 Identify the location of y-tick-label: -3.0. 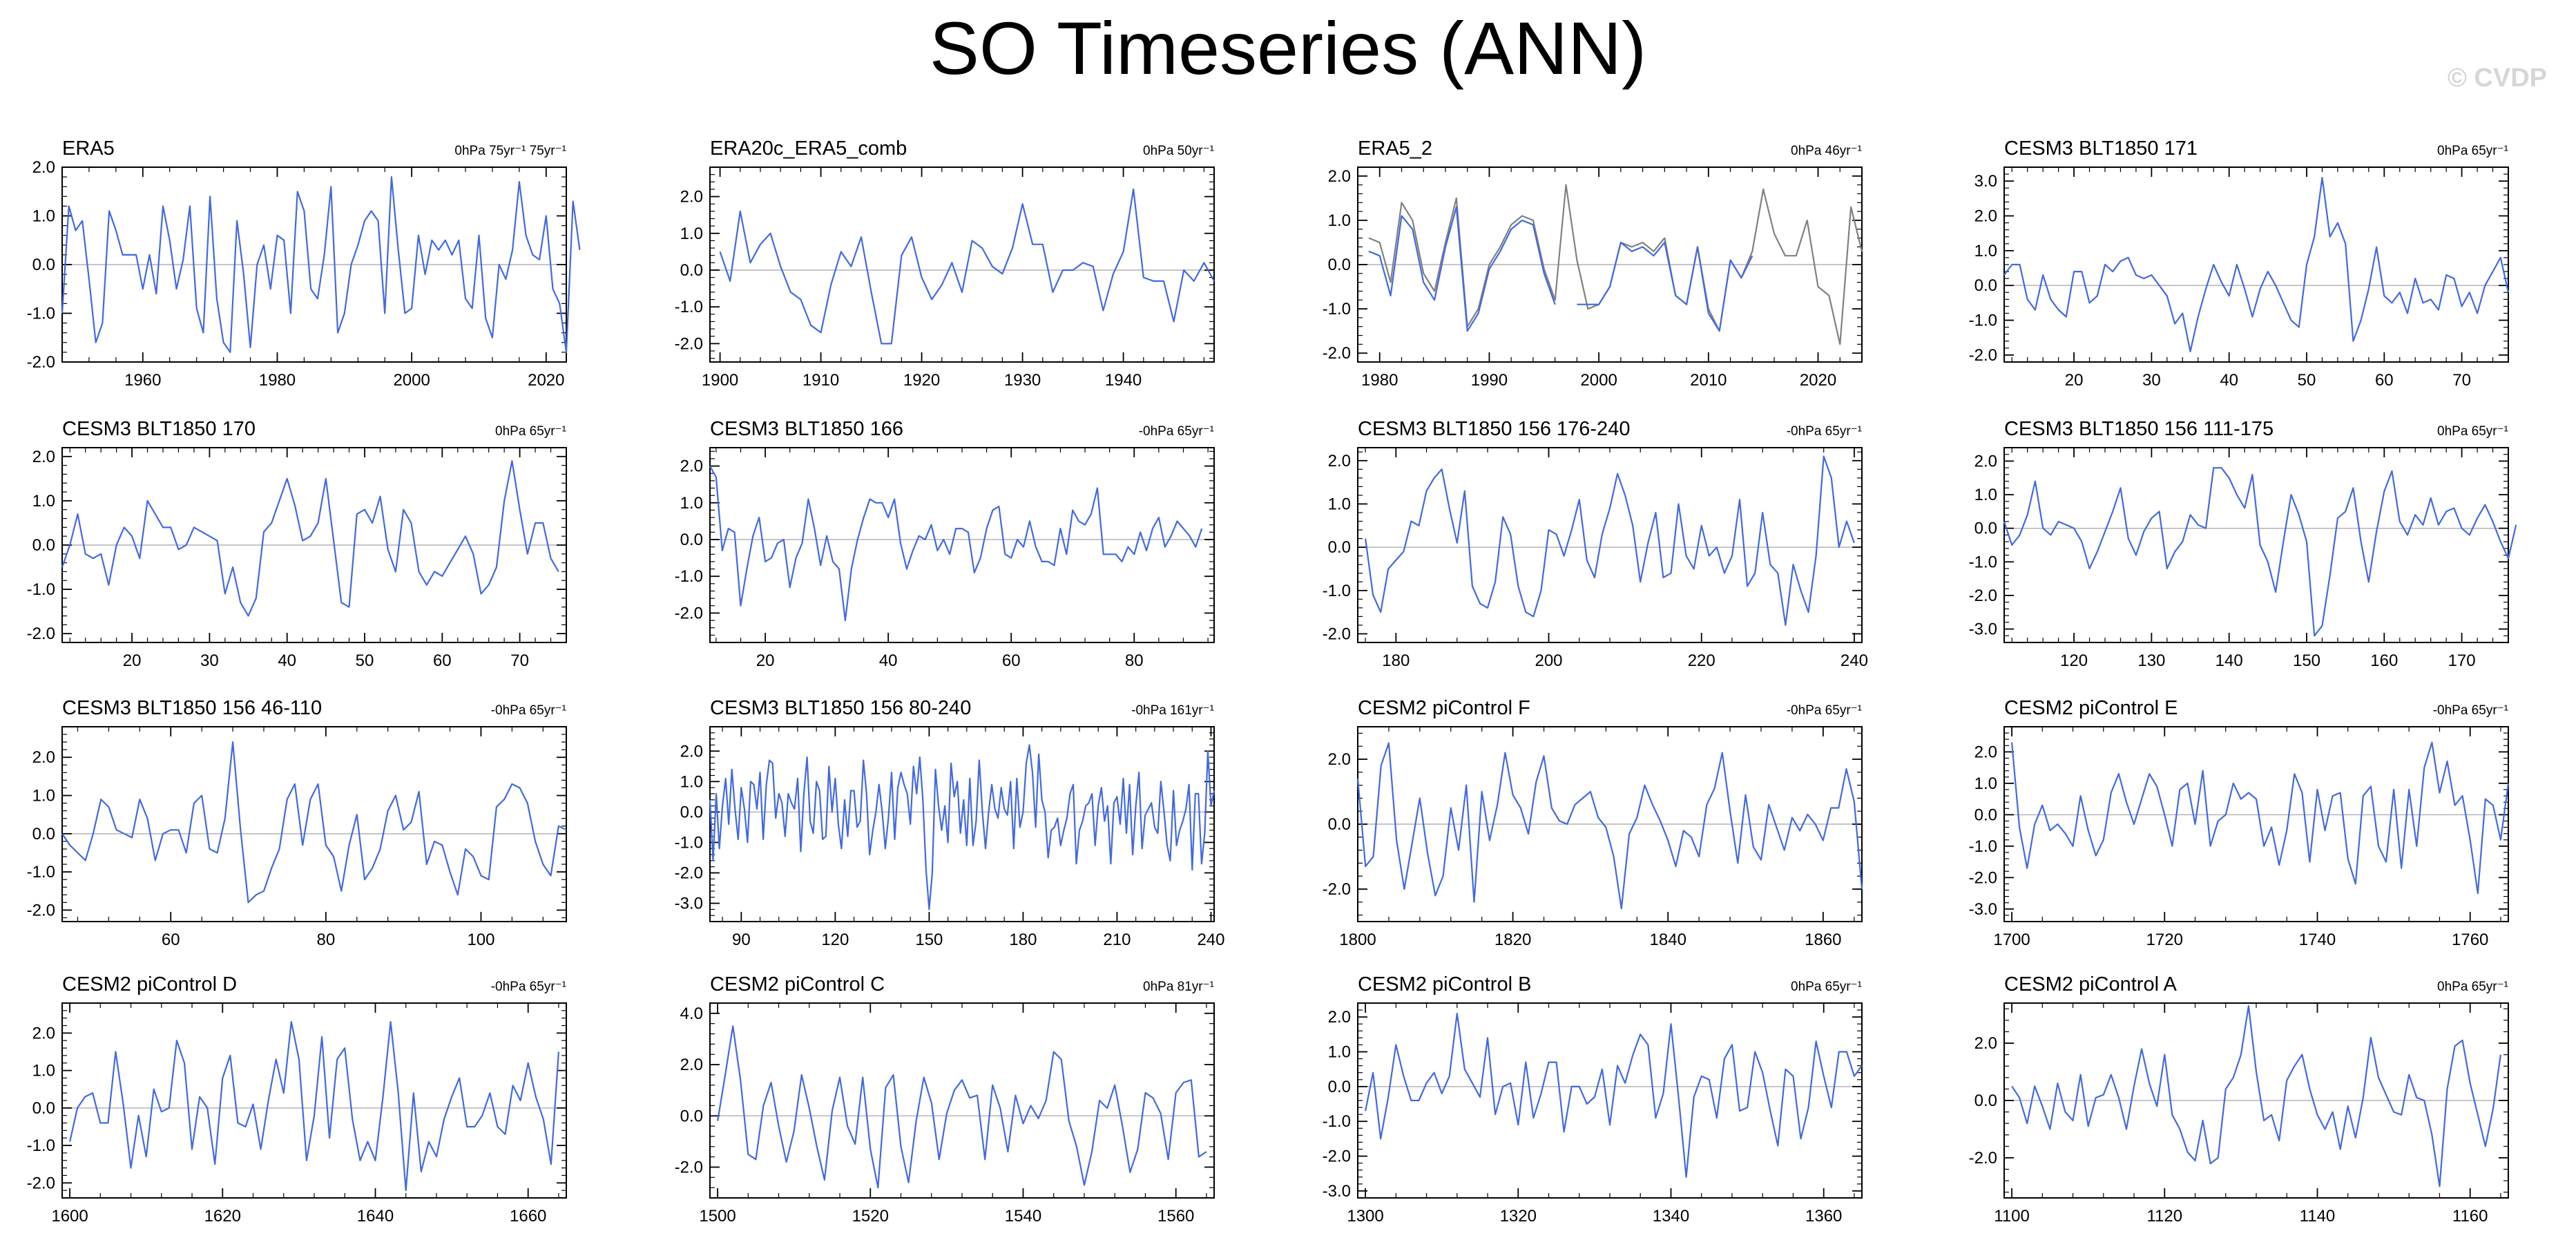
(1337, 1192).